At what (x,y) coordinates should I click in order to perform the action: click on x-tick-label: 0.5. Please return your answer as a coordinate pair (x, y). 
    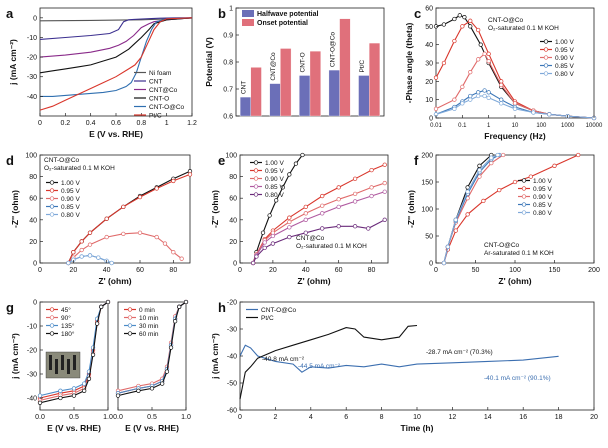
    Looking at the image, I should click on (152, 417).